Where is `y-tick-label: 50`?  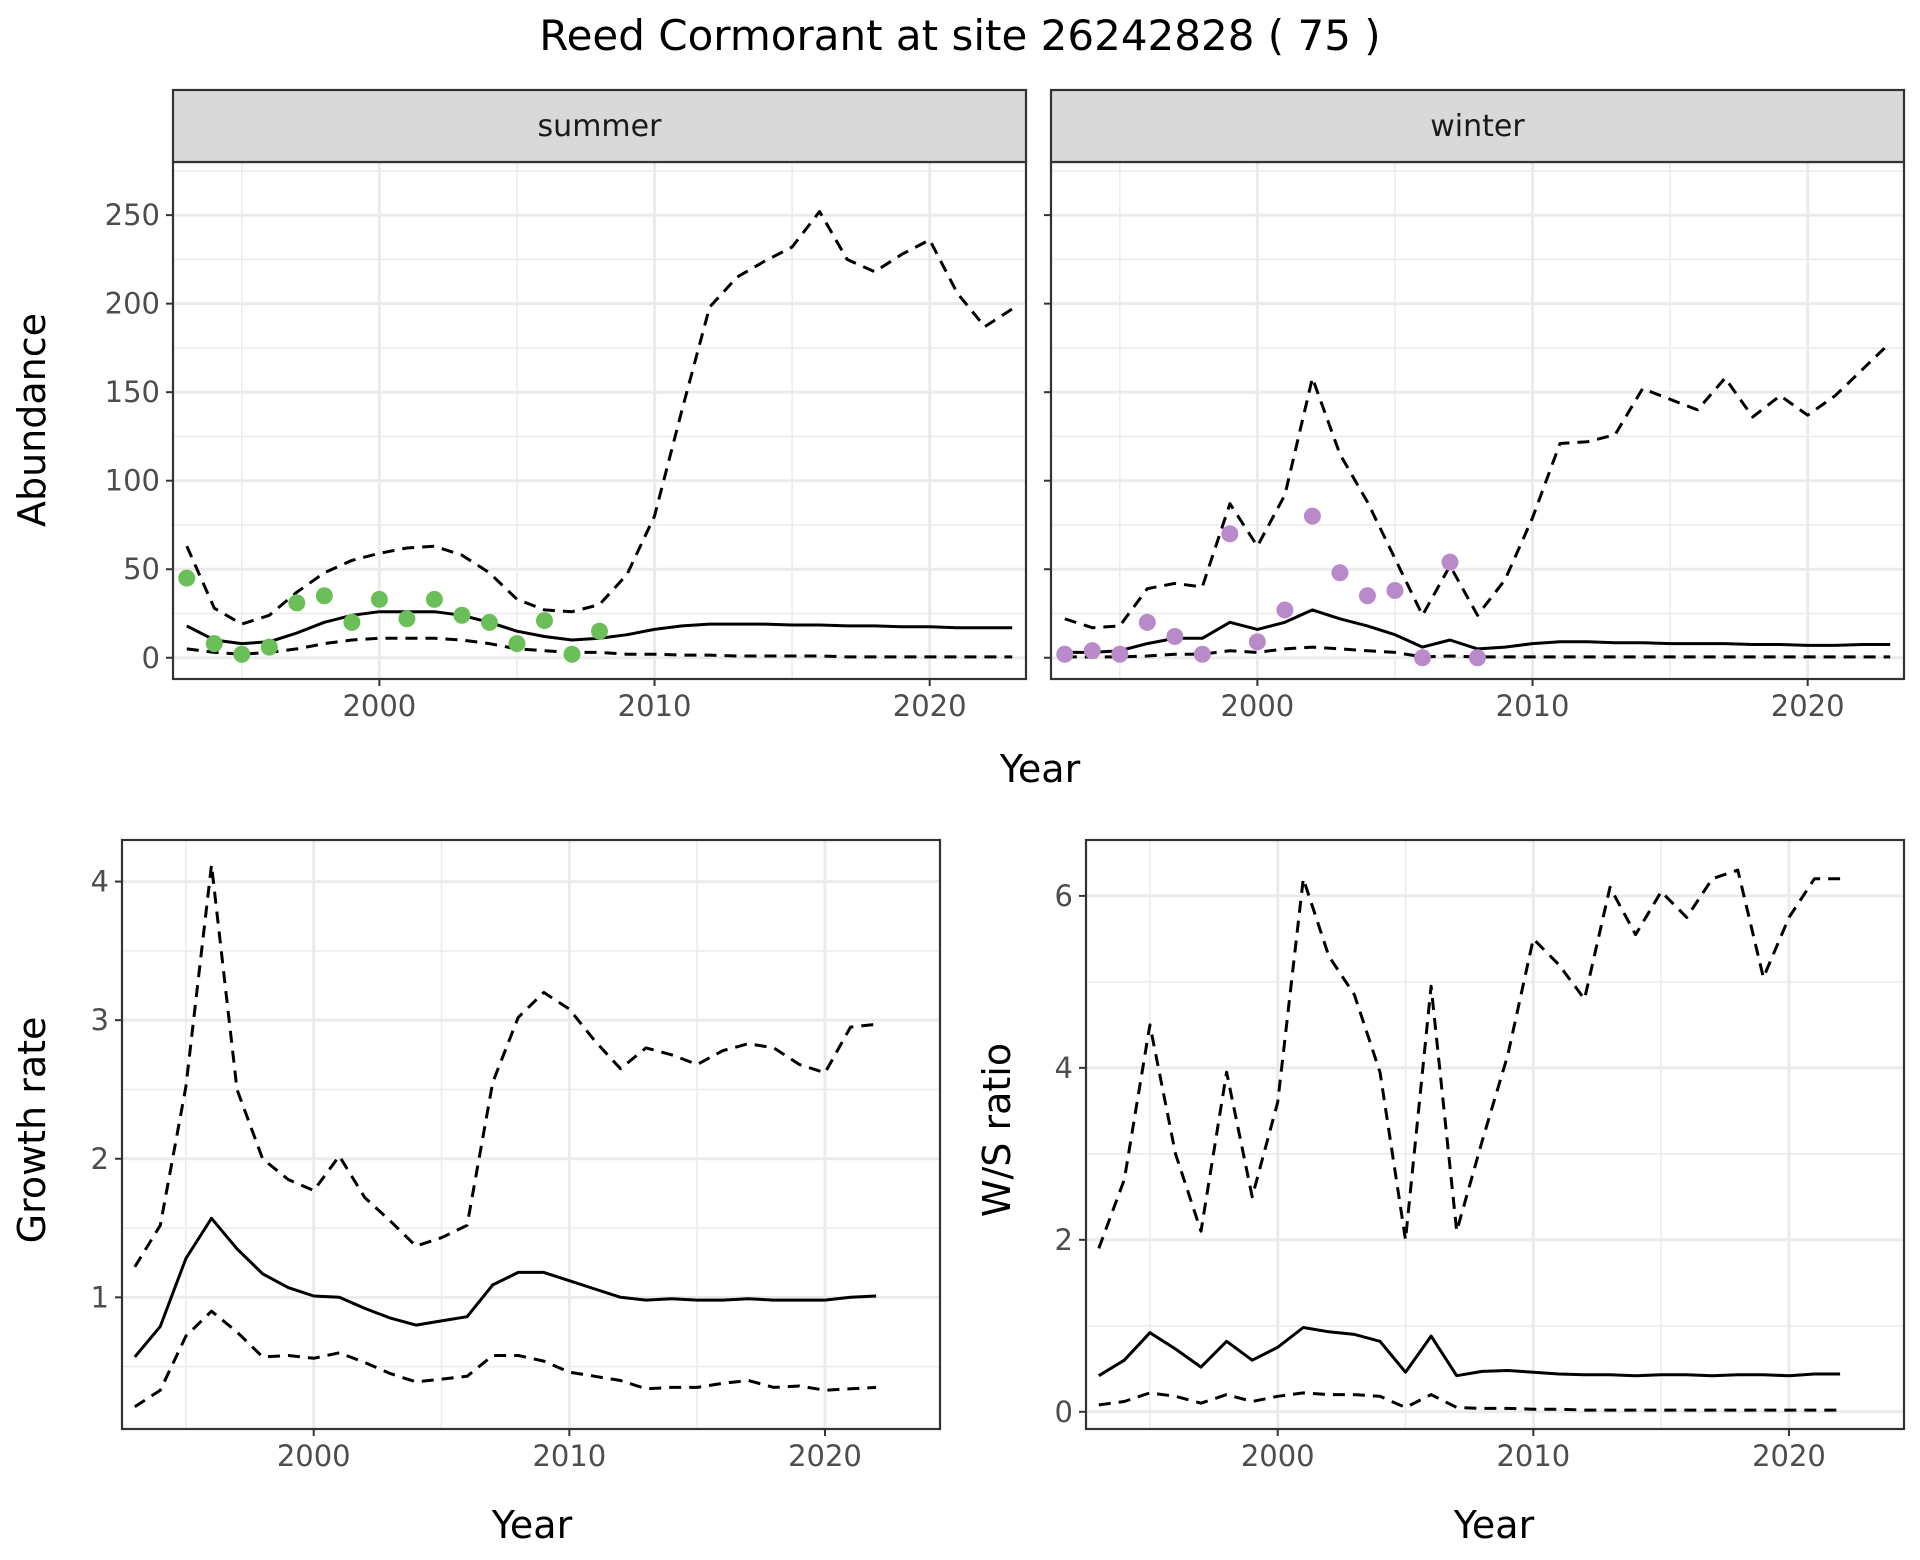 y-tick-label: 50 is located at coordinates (141, 569).